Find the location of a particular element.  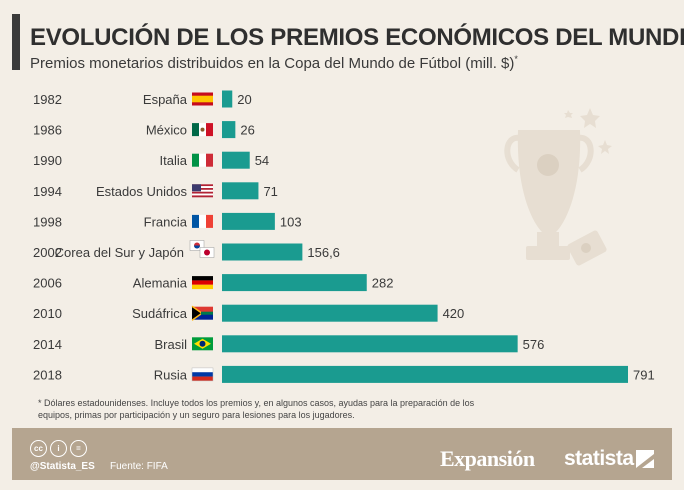

social-handle: @Statista_ES is located at coordinates (62, 466).